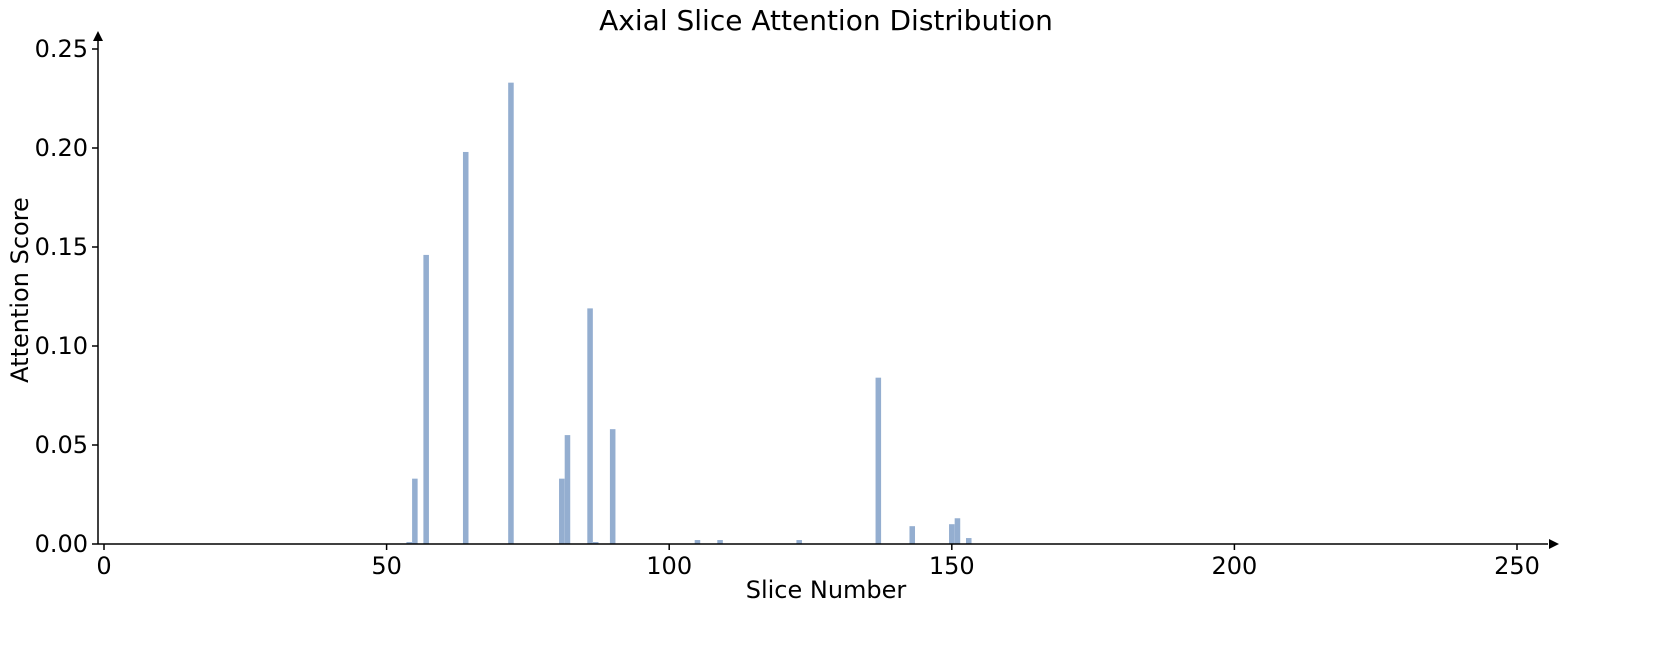 This screenshot has height=649, width=1661. What do you see at coordinates (818, 562) in the screenshot?
I see `x-ticks-group: 0 50 100 150 200 250` at bounding box center [818, 562].